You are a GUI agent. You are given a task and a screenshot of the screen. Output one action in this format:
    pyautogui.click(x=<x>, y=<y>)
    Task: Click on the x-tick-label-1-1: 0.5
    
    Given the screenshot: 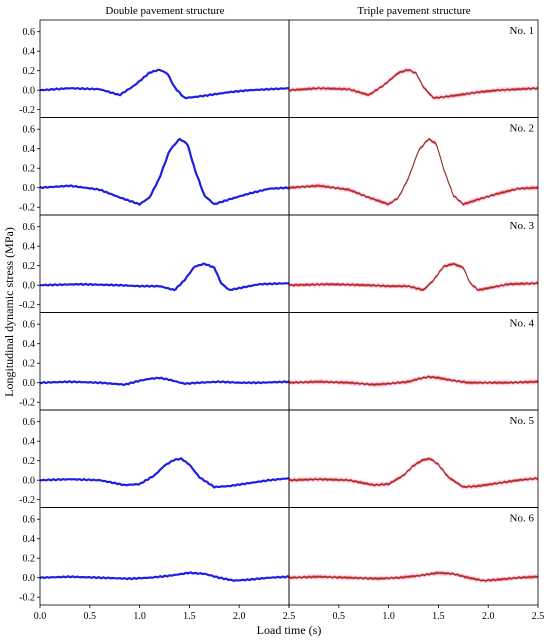 What is the action you would take?
    pyautogui.click(x=339, y=616)
    